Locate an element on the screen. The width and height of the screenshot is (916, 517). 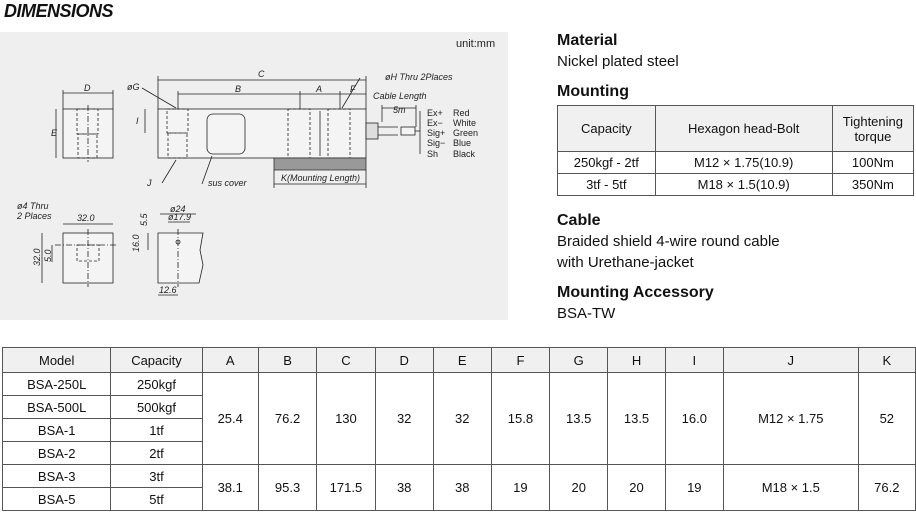
table-cell: M12 × 1.75(10.9) is located at coordinates (743, 162).